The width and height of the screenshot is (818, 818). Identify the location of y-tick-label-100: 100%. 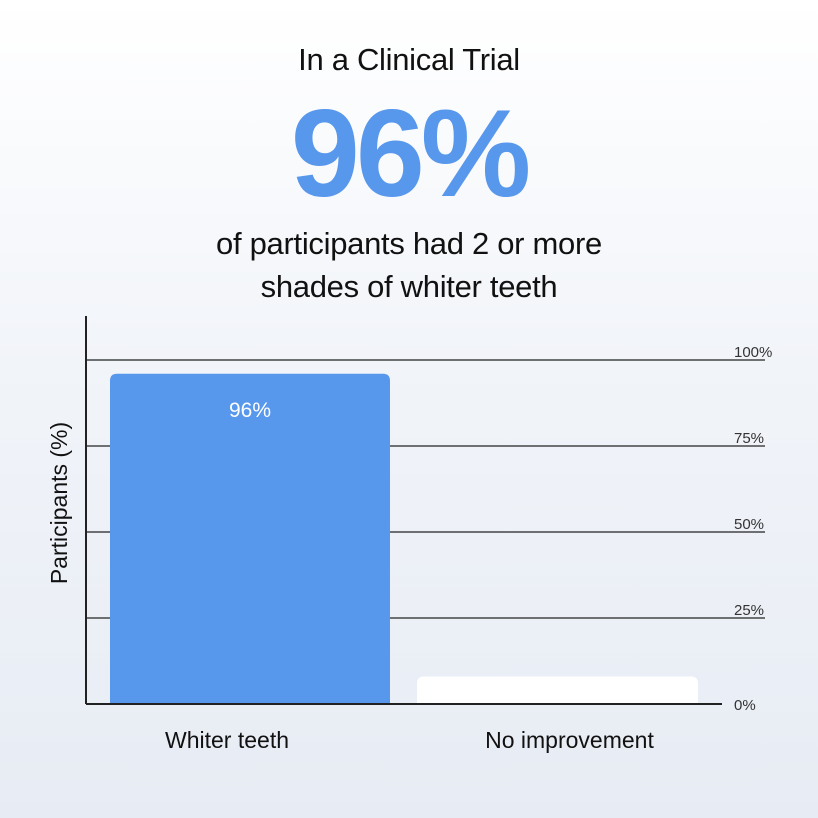
(753, 352).